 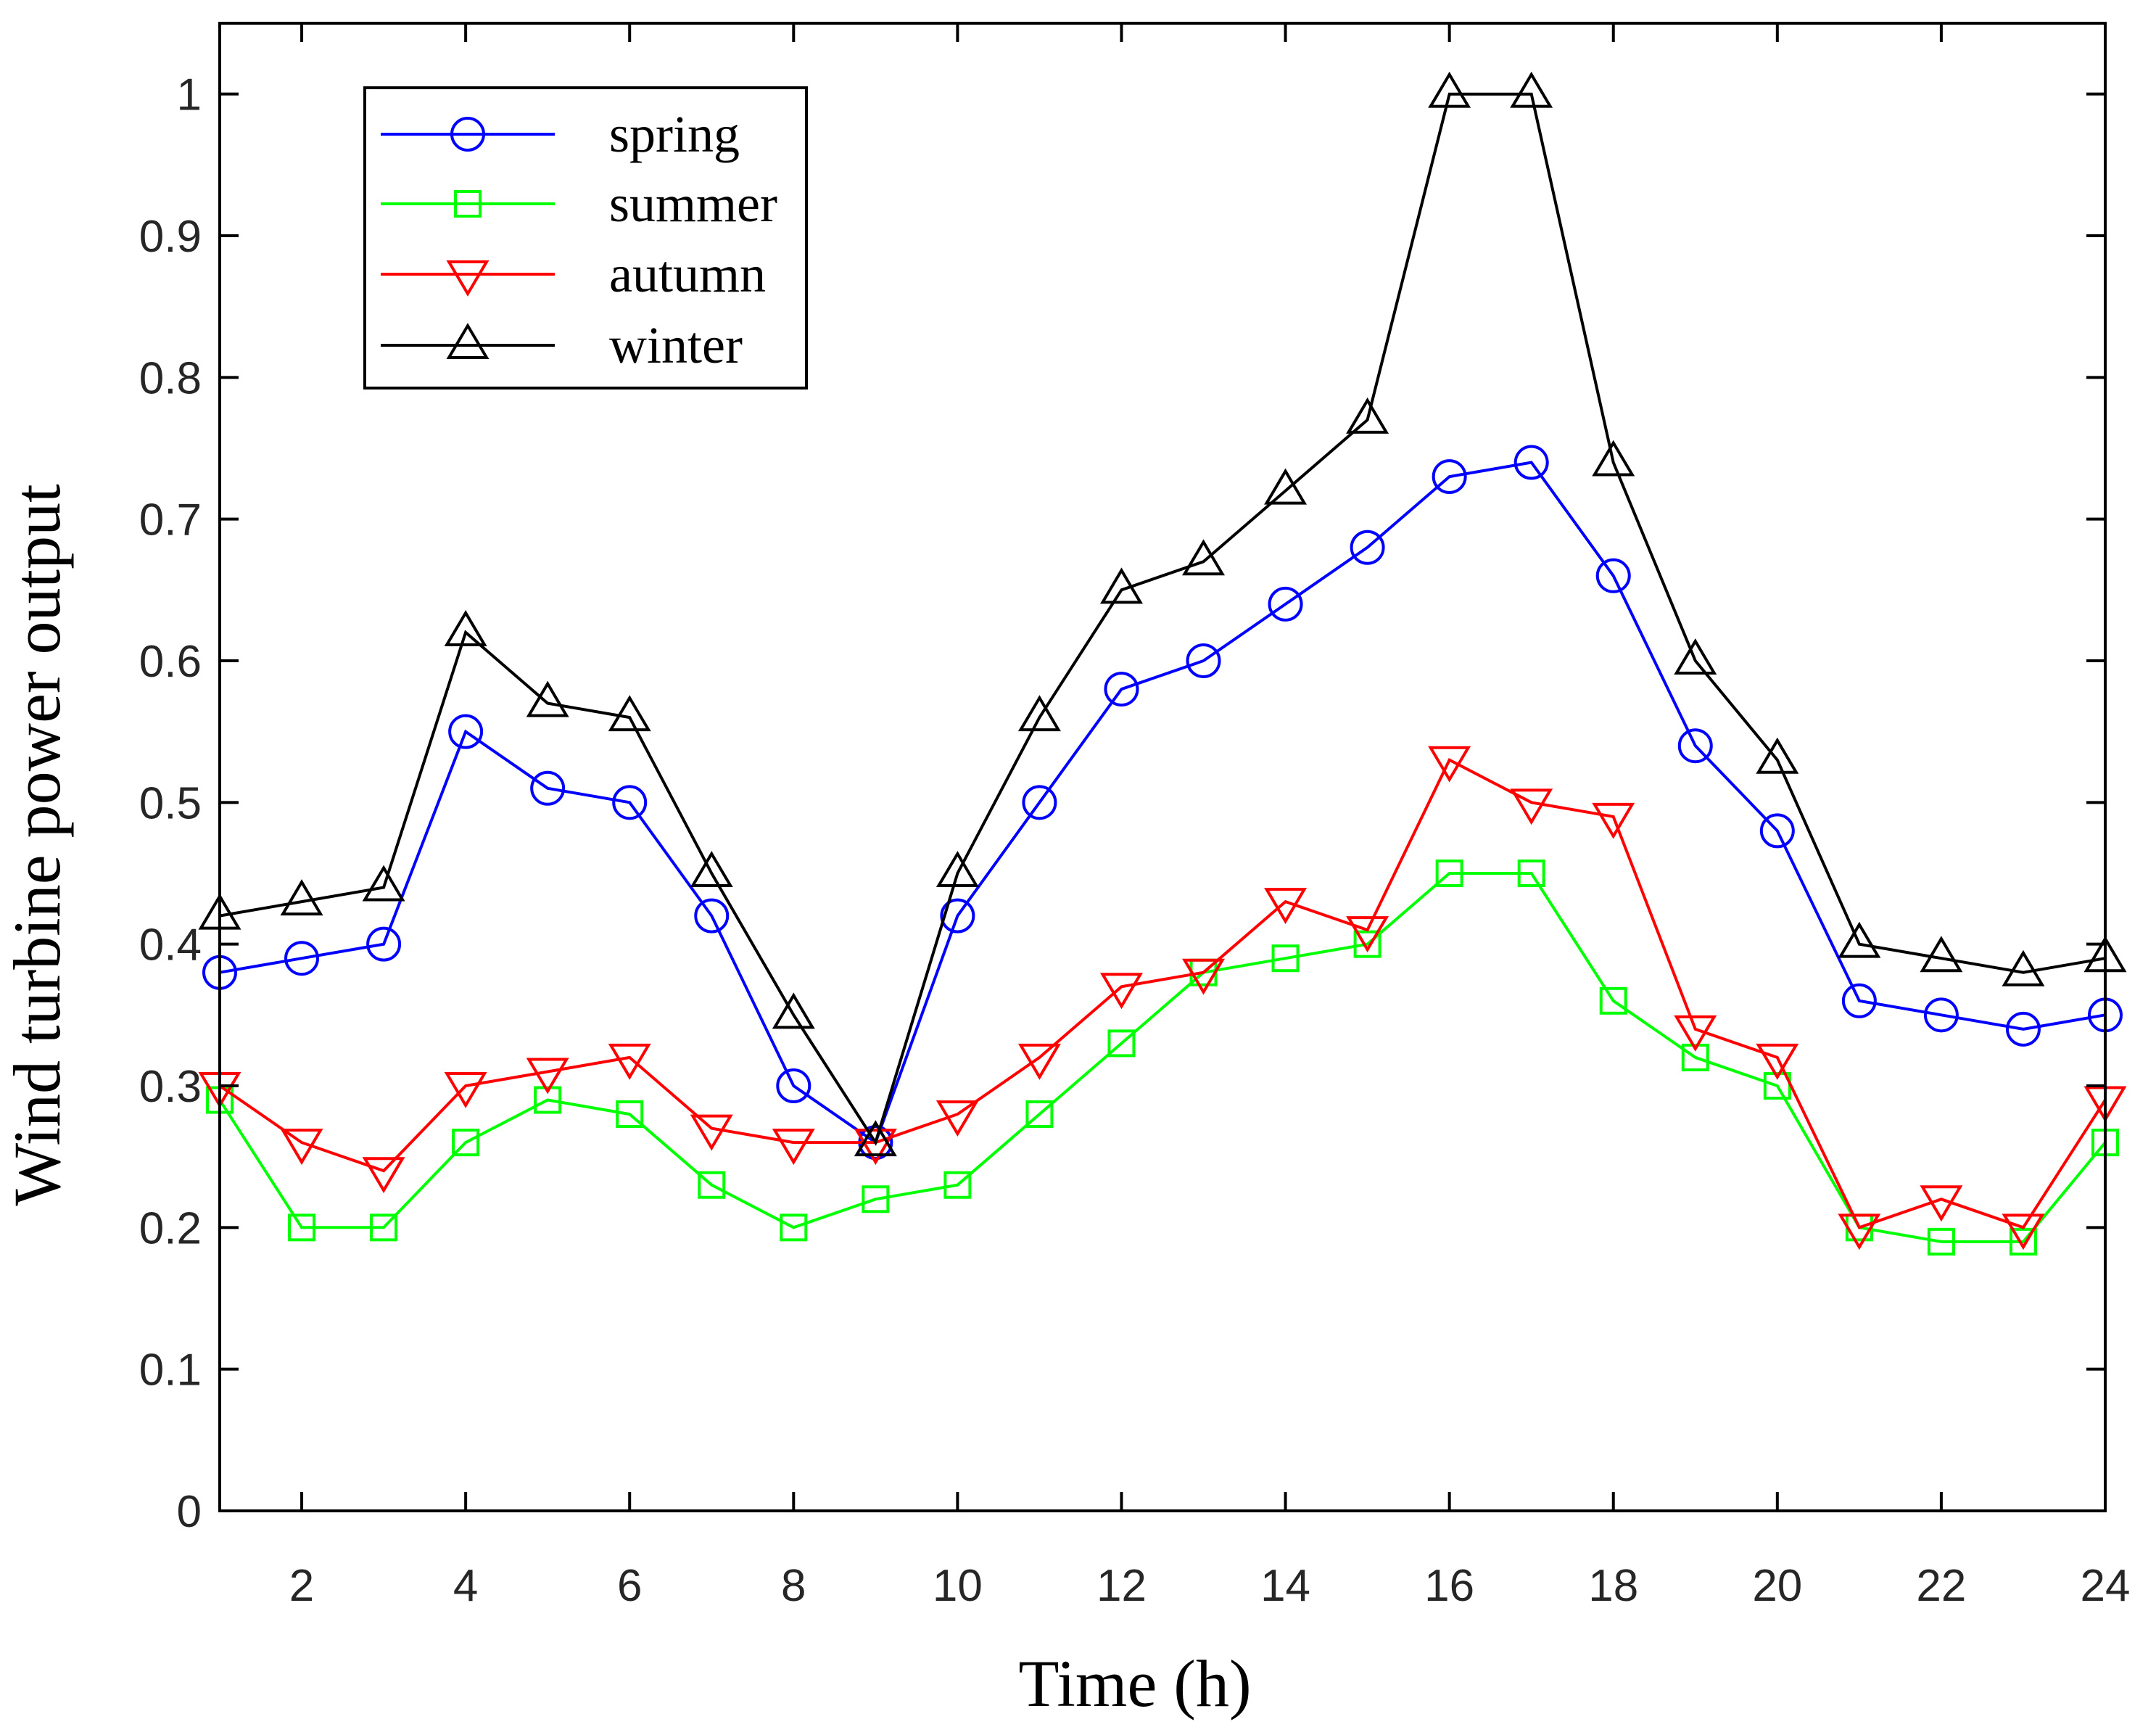 What do you see at coordinates (1941, 1586) in the screenshot?
I see `x-tick-label-22: 22` at bounding box center [1941, 1586].